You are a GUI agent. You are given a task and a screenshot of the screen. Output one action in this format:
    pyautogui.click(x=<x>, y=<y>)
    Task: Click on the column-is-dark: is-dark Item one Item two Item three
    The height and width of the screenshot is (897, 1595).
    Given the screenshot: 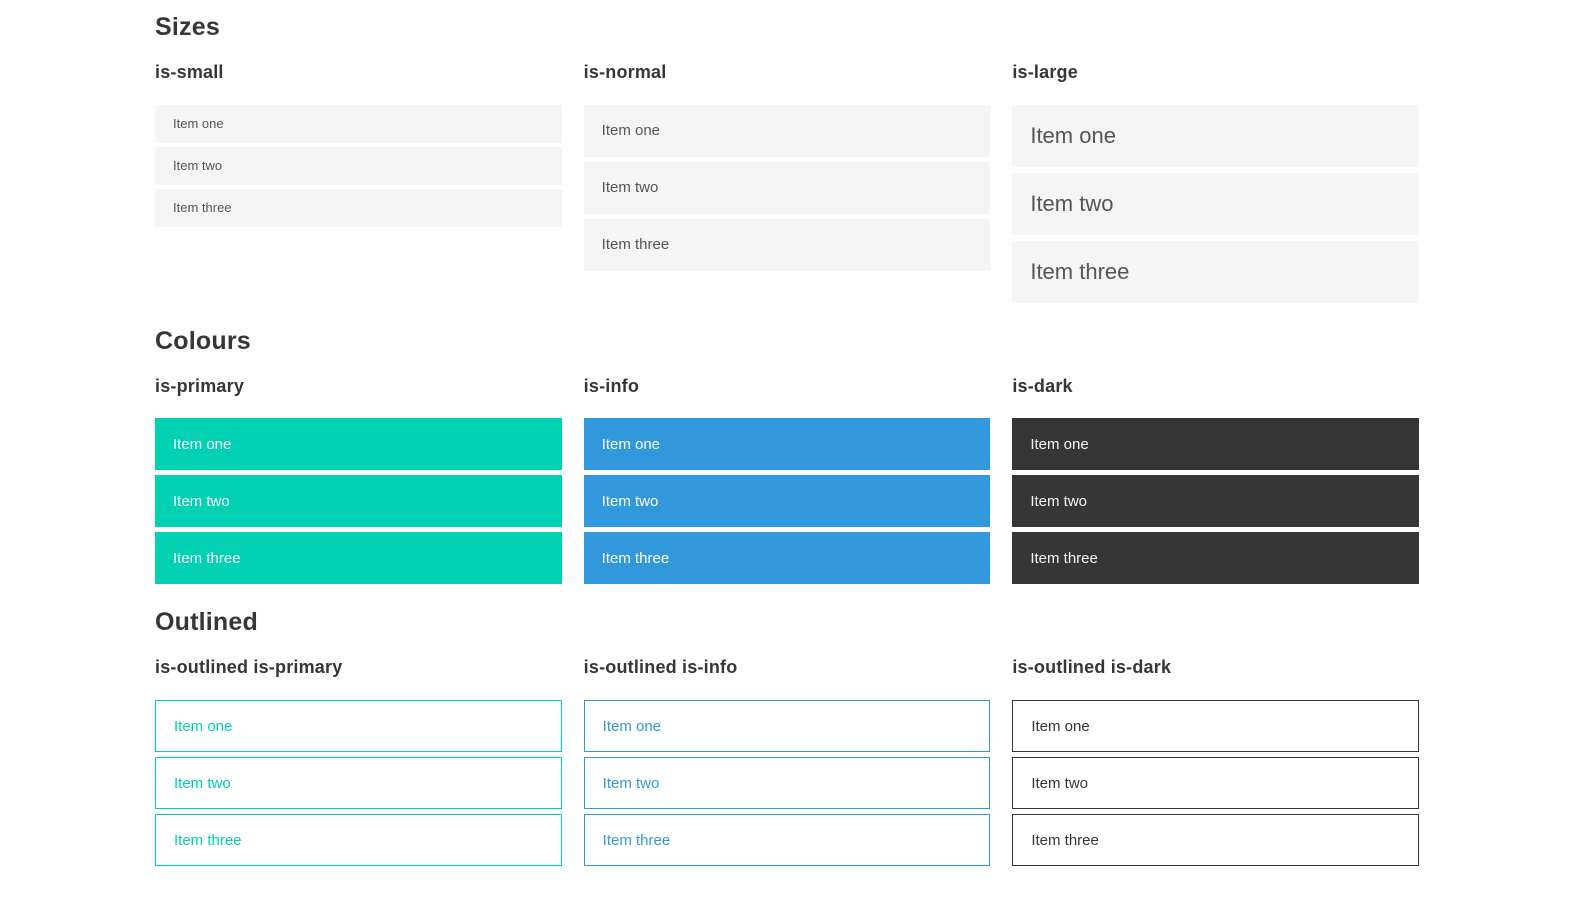 What is the action you would take?
    pyautogui.click(x=1215, y=480)
    